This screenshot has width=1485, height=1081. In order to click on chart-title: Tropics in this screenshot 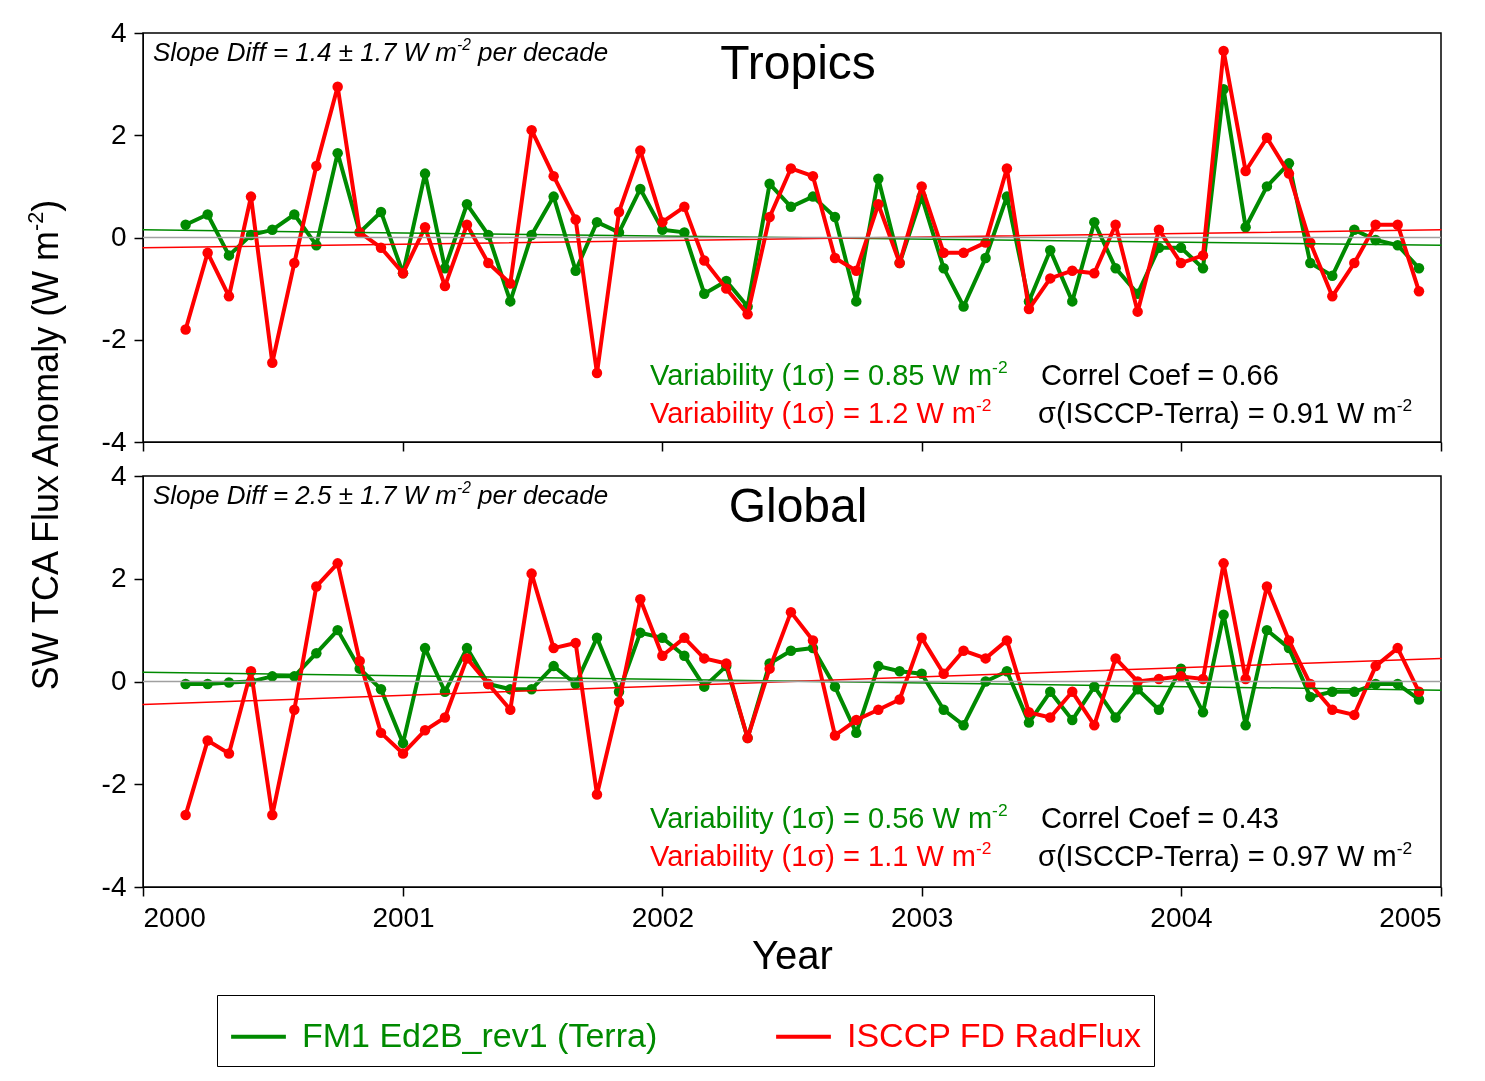, I will do `click(798, 62)`.